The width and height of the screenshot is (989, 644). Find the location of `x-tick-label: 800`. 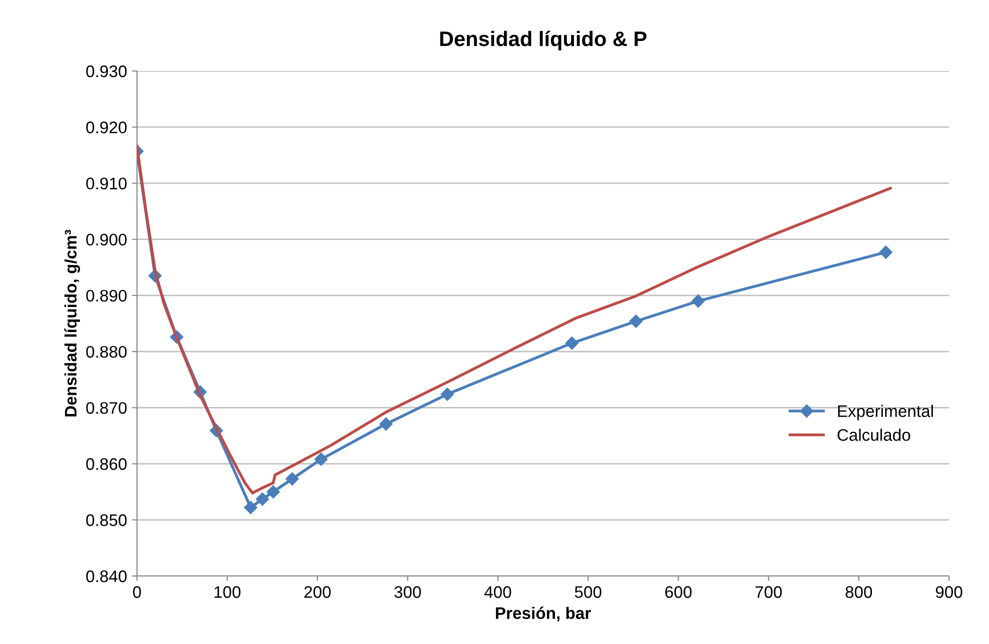

x-tick-label: 800 is located at coordinates (859, 592).